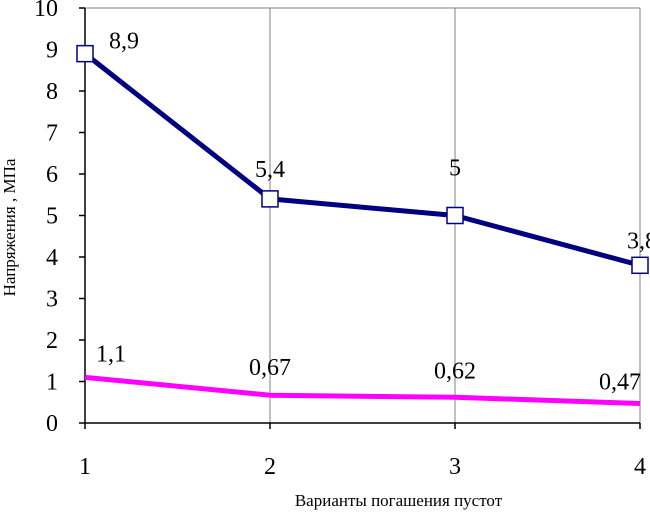 The width and height of the screenshot is (650, 513). What do you see at coordinates (270, 170) in the screenshot?
I see `data-label: 5,4` at bounding box center [270, 170].